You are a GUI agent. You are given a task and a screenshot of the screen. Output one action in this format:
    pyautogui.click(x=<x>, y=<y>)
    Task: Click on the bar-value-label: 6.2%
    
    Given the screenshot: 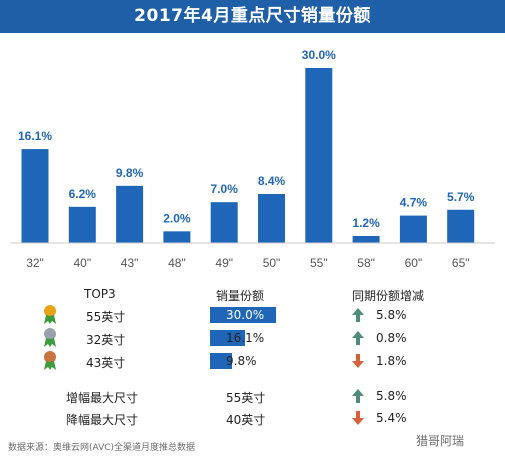 What is the action you would take?
    pyautogui.click(x=83, y=194)
    